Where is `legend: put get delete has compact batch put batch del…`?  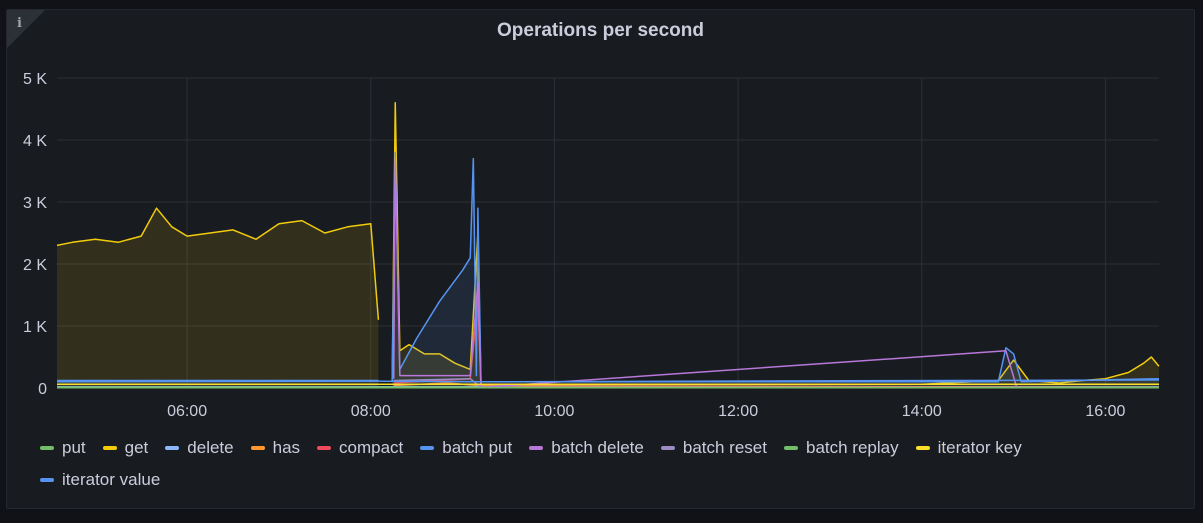 legend: put get delete has compact batch put batch del… is located at coordinates (600, 464).